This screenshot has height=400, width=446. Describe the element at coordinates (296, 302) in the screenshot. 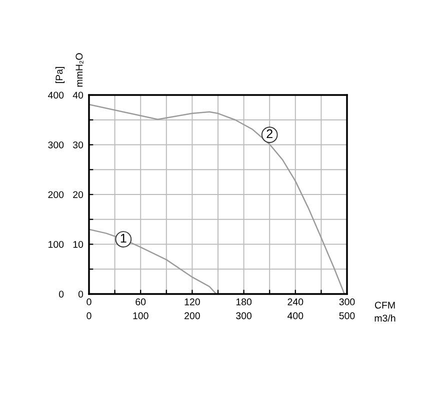

I see `x-tick-label: 240` at that location.